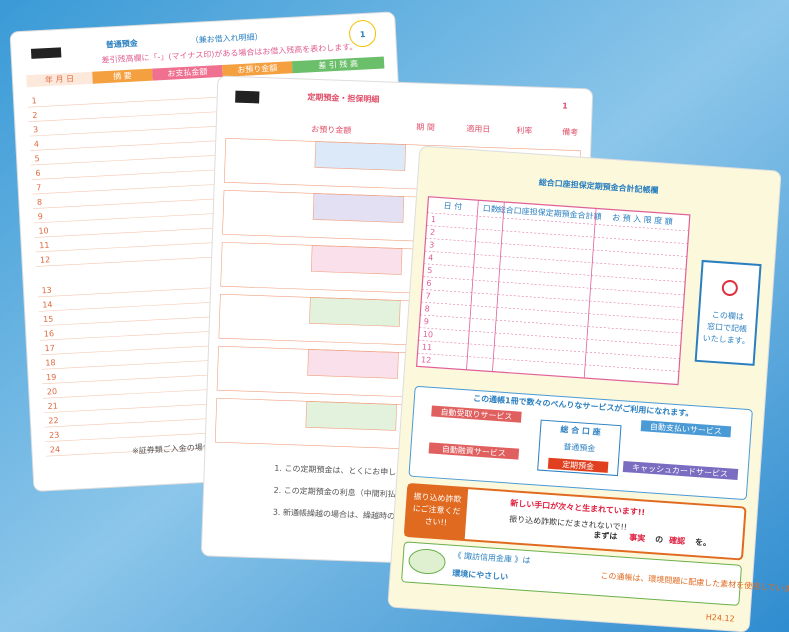  I want to click on page-badge, so click(363, 34).